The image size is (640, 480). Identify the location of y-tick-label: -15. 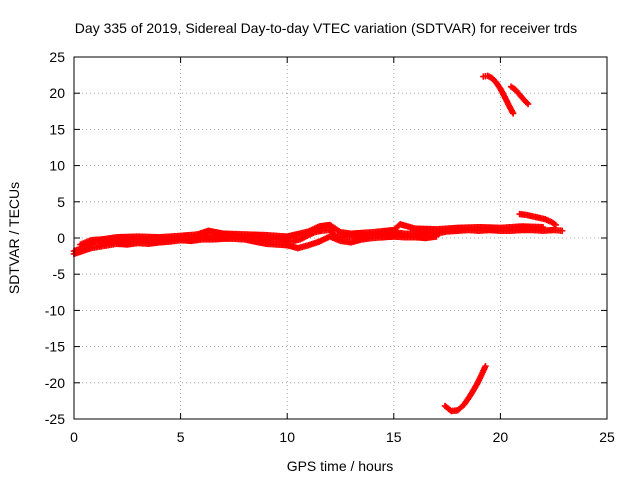
(55, 347).